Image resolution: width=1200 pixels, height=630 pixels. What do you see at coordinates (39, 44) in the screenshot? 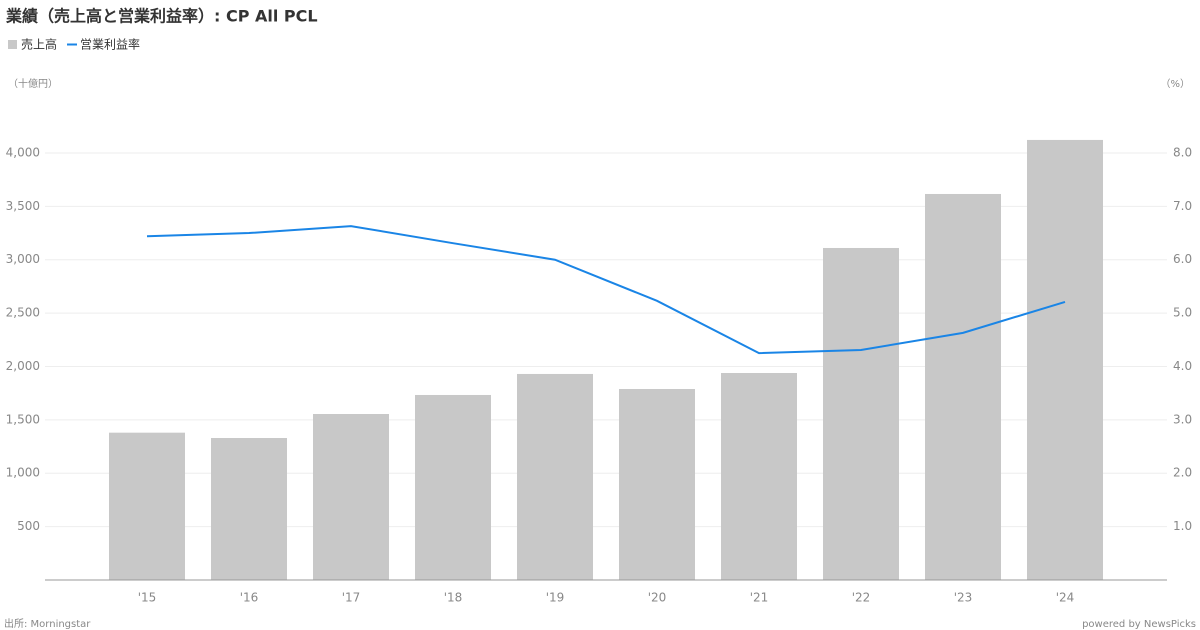
I see `legend-label: 売上高` at bounding box center [39, 44].